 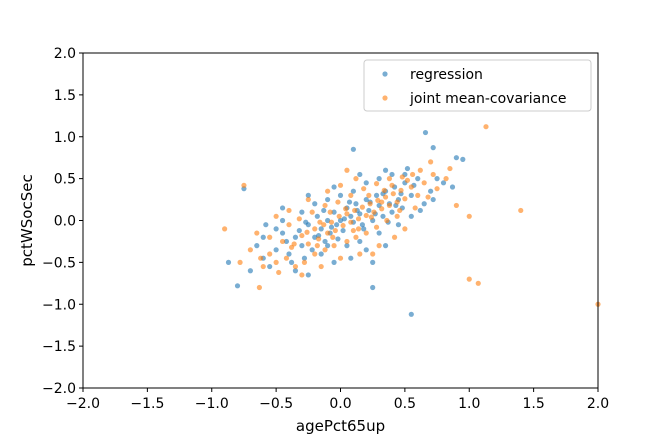 What do you see at coordinates (65, 138) in the screenshot?
I see `y-tick-label: 1.0` at bounding box center [65, 138].